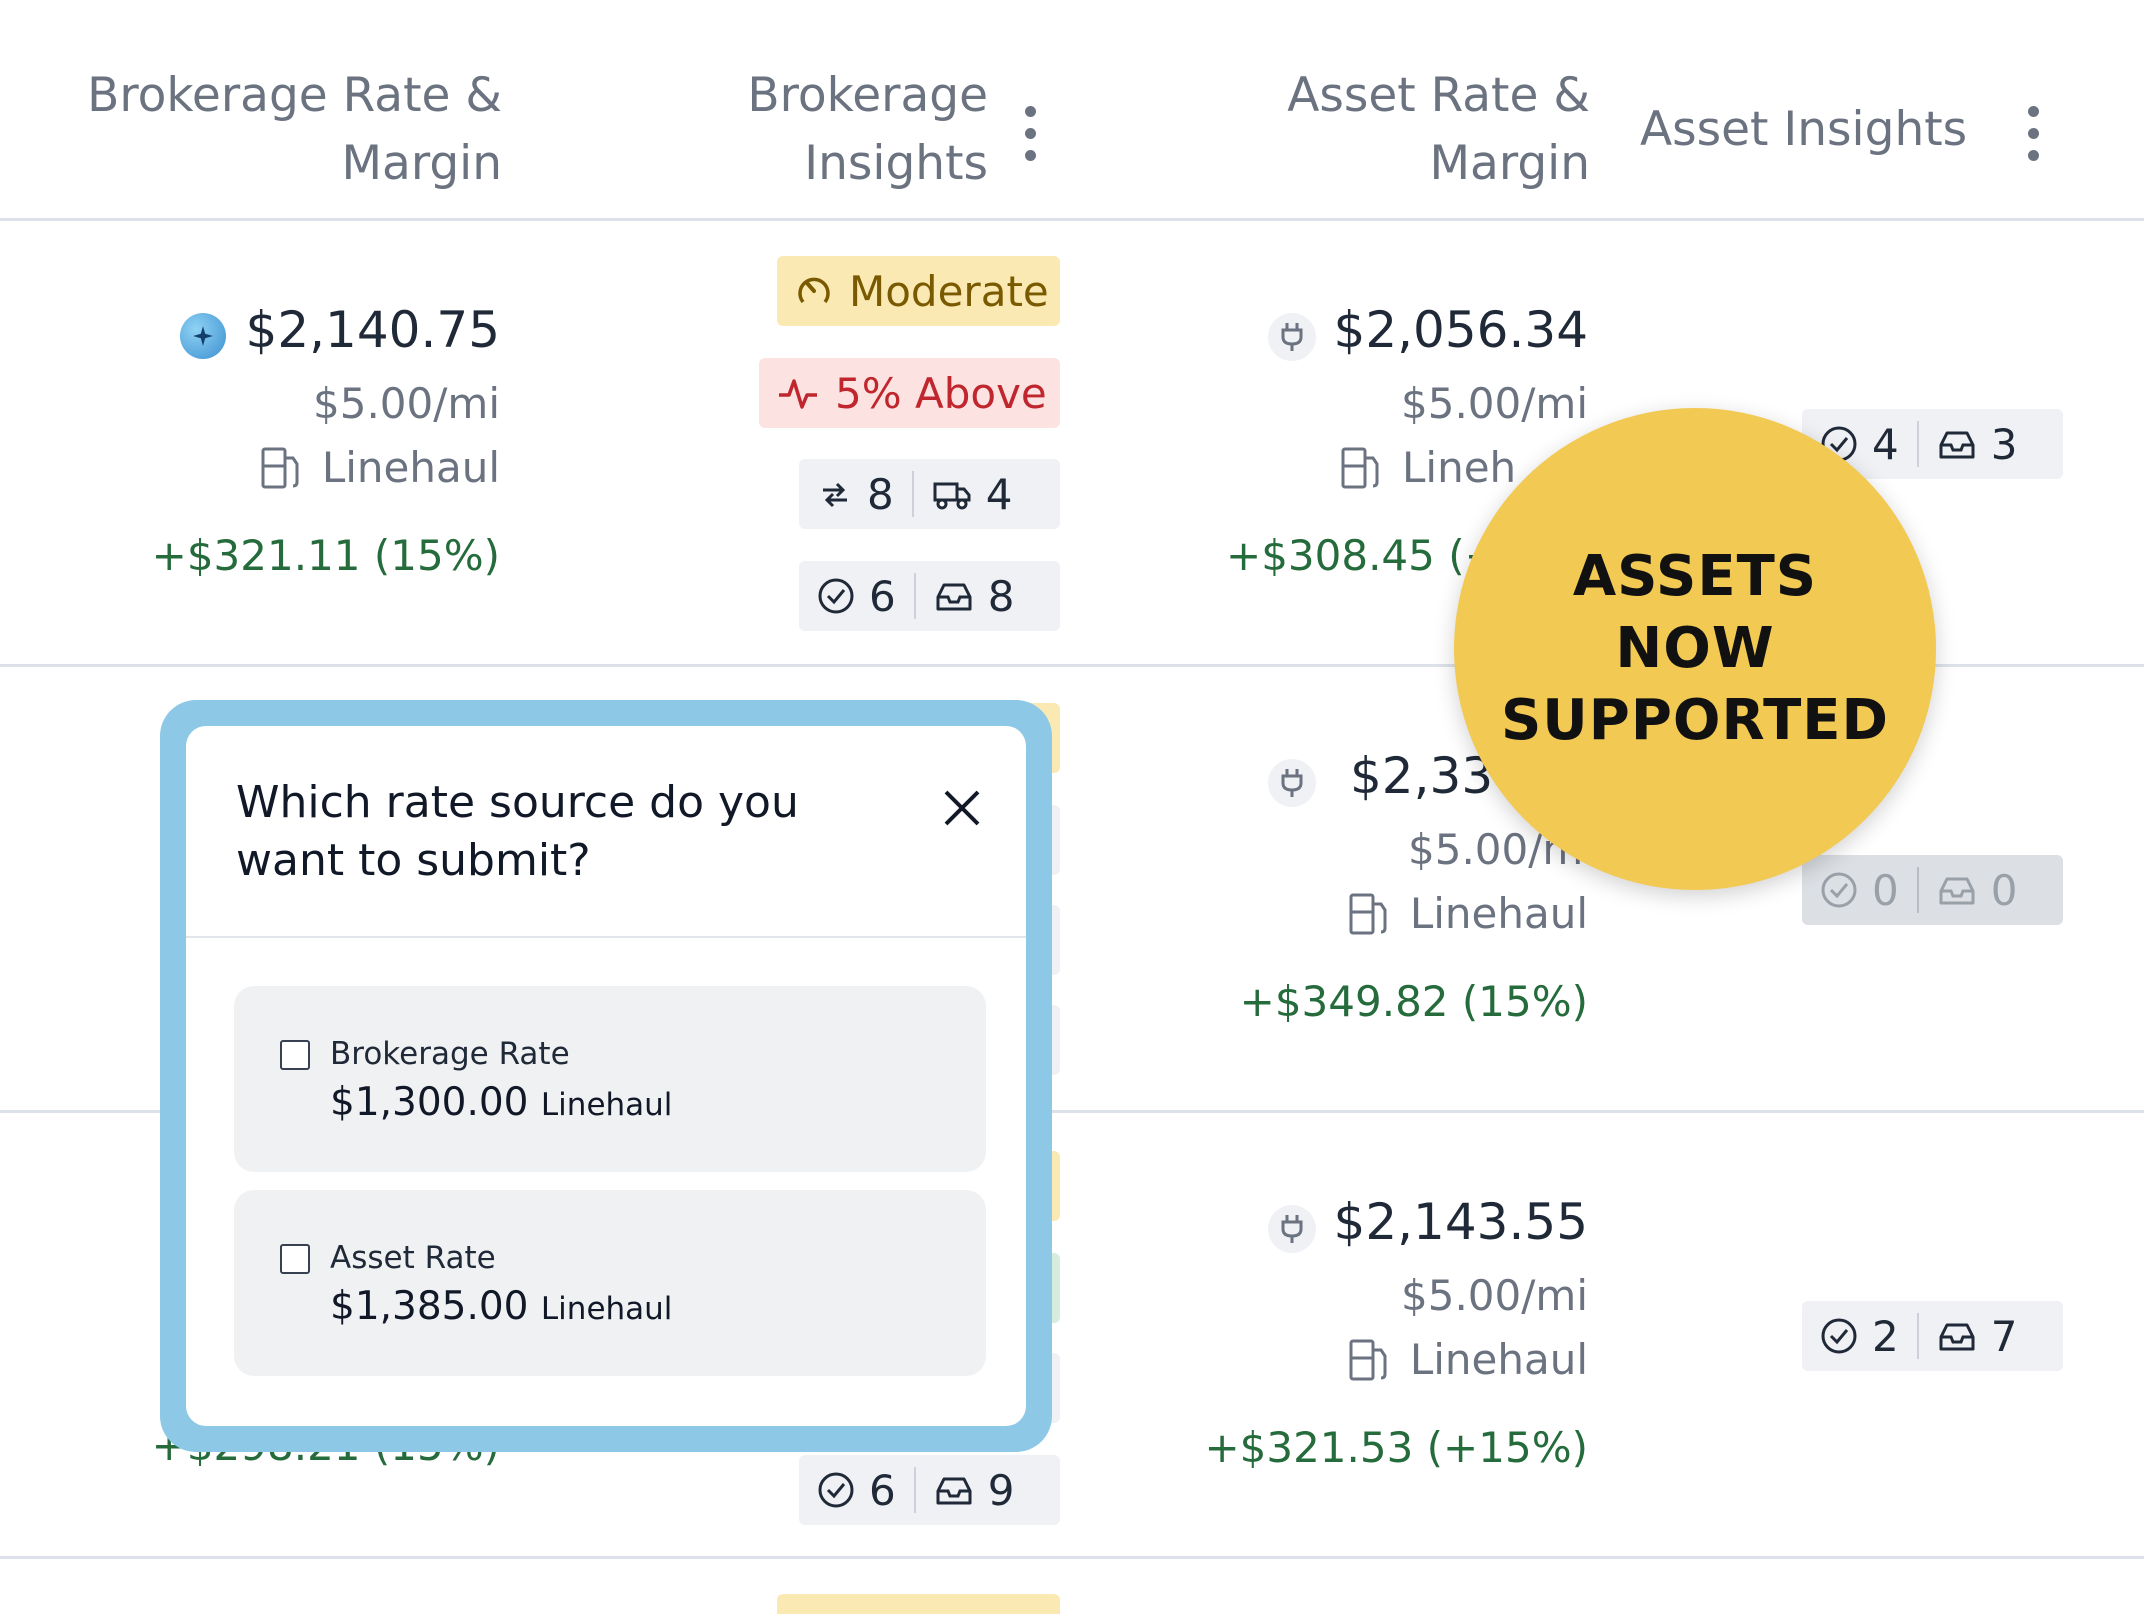 This screenshot has height=1614, width=2144. Describe the element at coordinates (1859, 1336) in the screenshot. I see `accepted-stat: 2` at that location.